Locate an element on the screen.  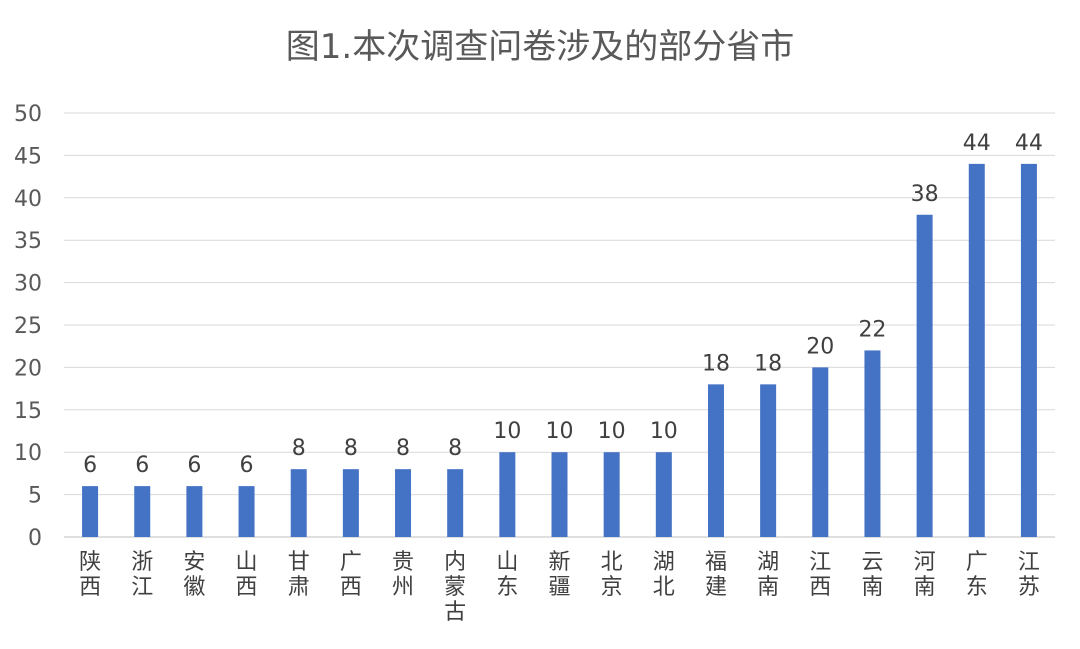
category-label: 广东 is located at coordinates (977, 575).